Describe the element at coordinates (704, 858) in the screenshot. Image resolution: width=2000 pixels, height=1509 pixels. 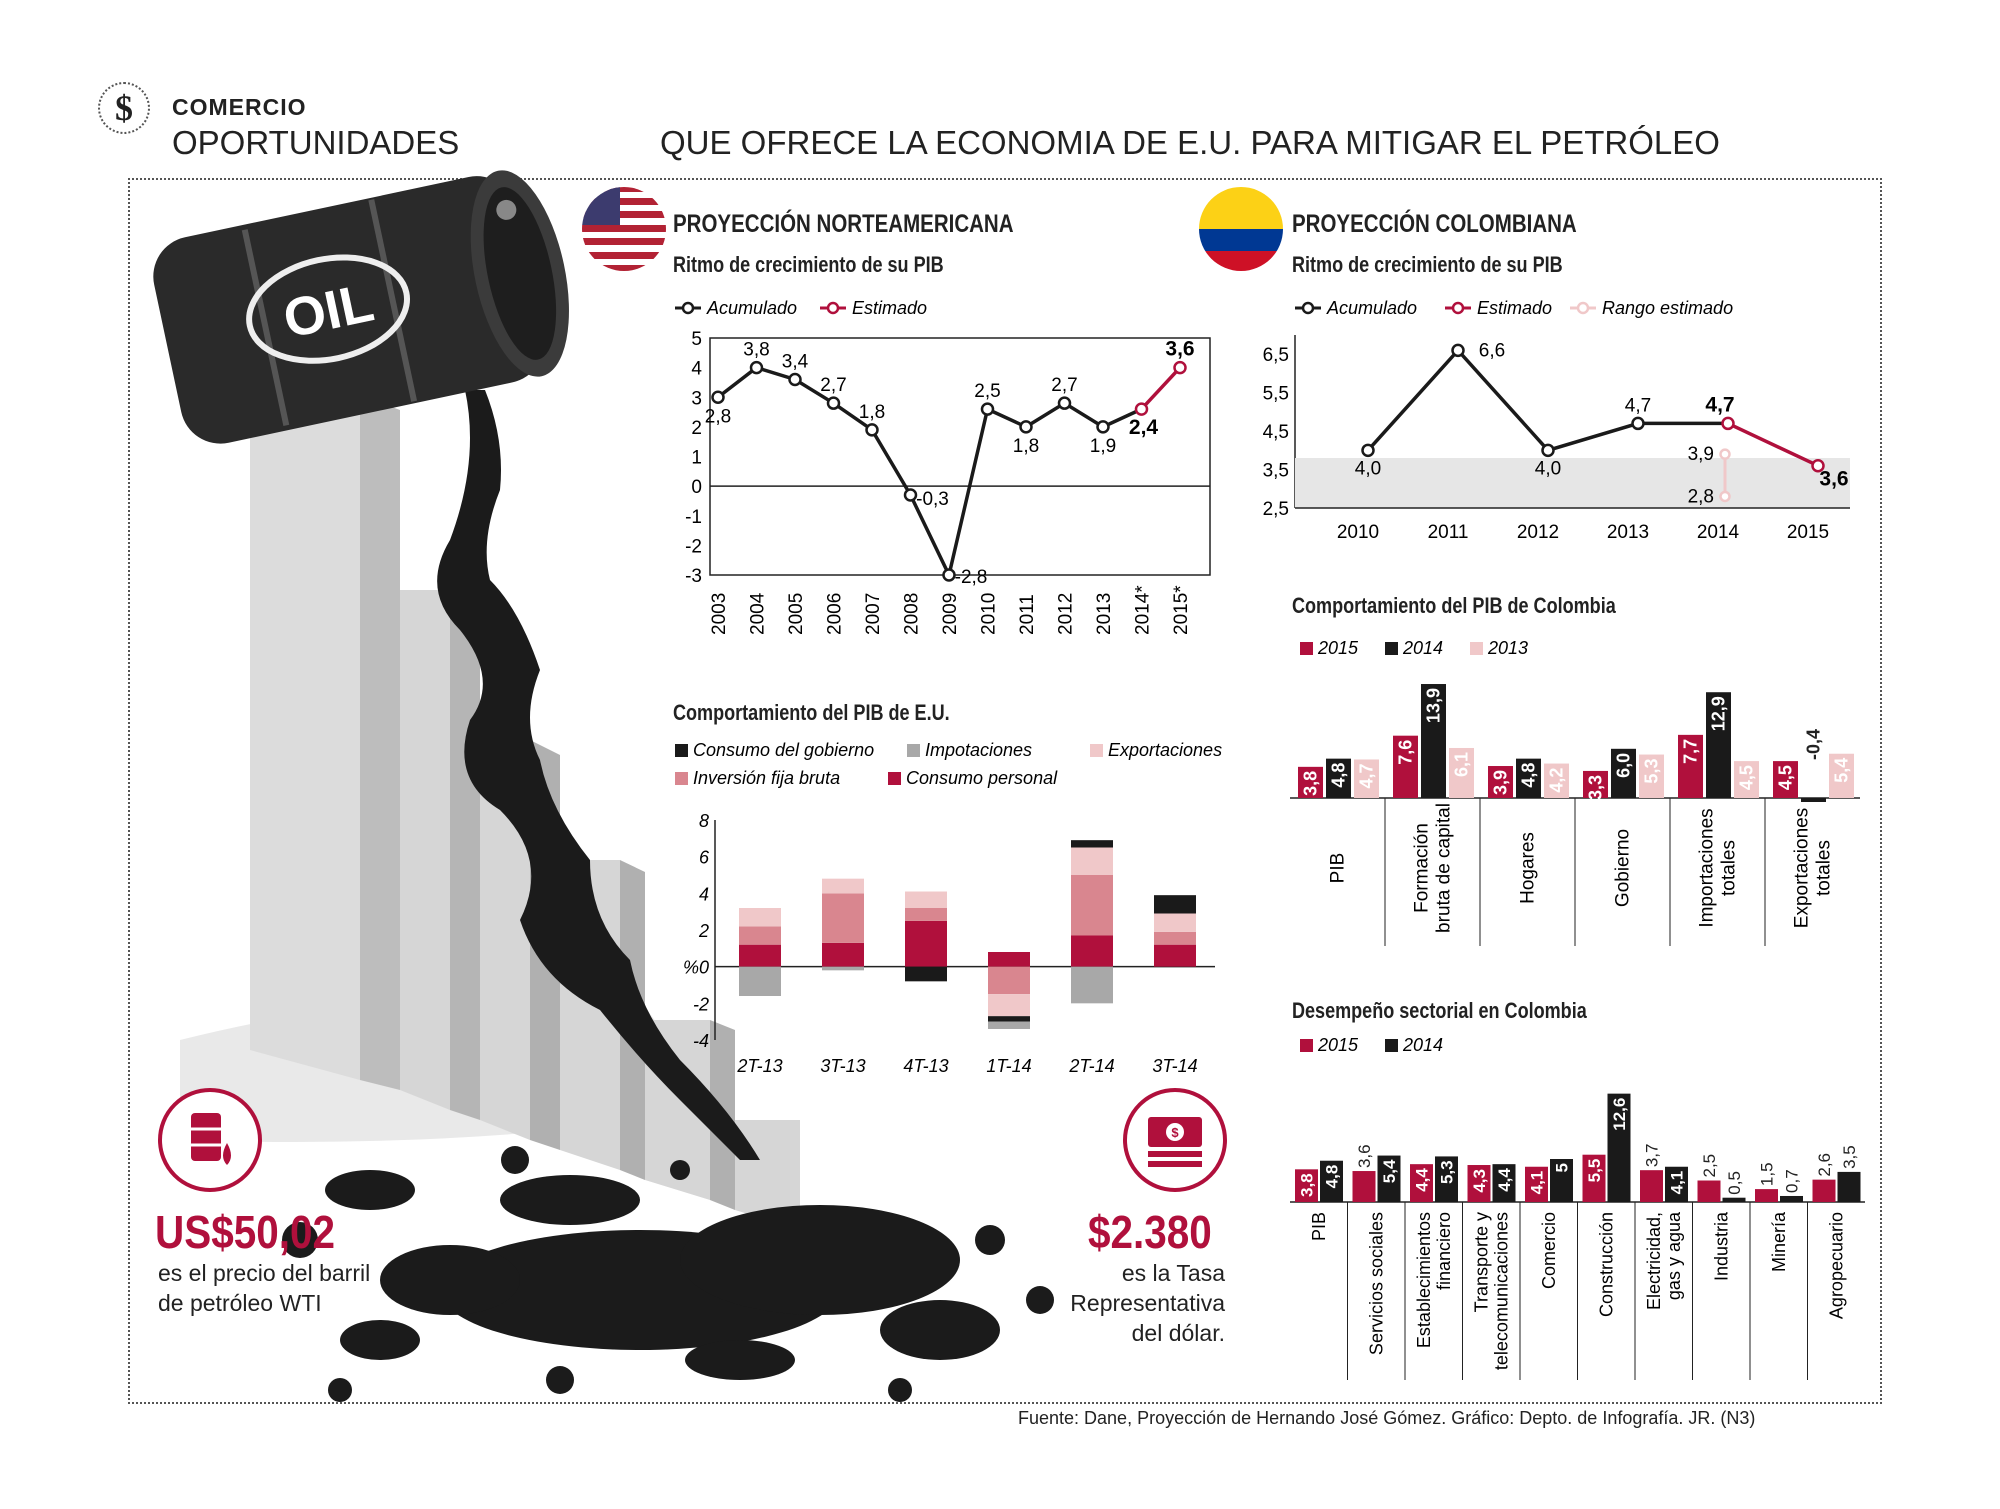
I see `us-bars-ytick: 6` at that location.